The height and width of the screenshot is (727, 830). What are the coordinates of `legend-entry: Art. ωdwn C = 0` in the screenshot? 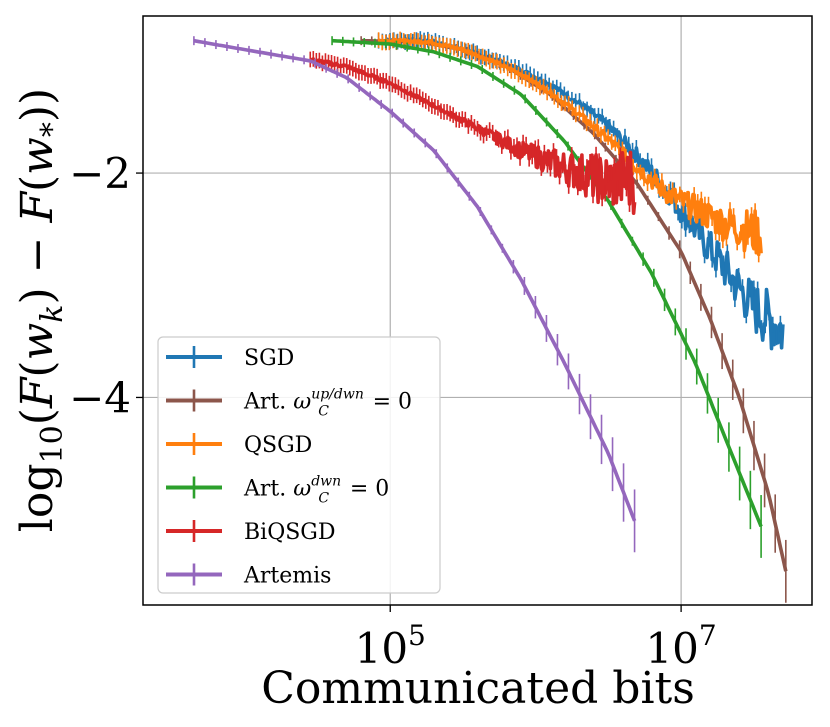 It's located at (277, 490).